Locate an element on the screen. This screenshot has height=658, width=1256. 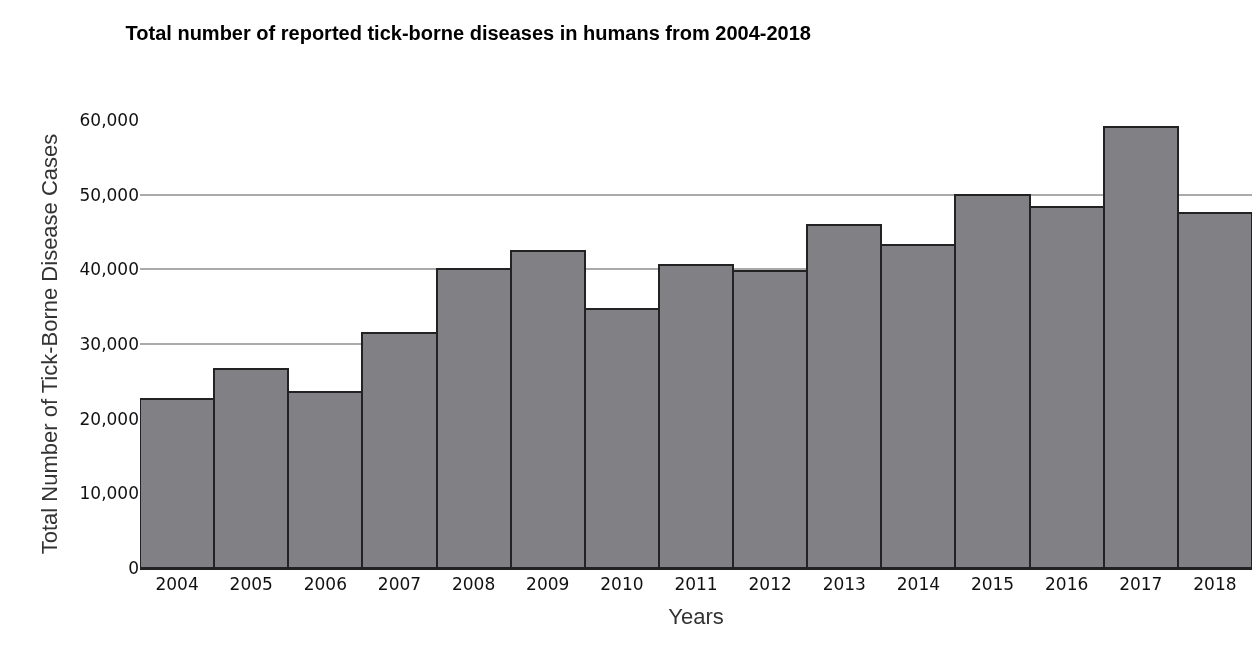
y-axis-title: Total Number of Tick-Borne Disease Cases is located at coordinates (50, 344).